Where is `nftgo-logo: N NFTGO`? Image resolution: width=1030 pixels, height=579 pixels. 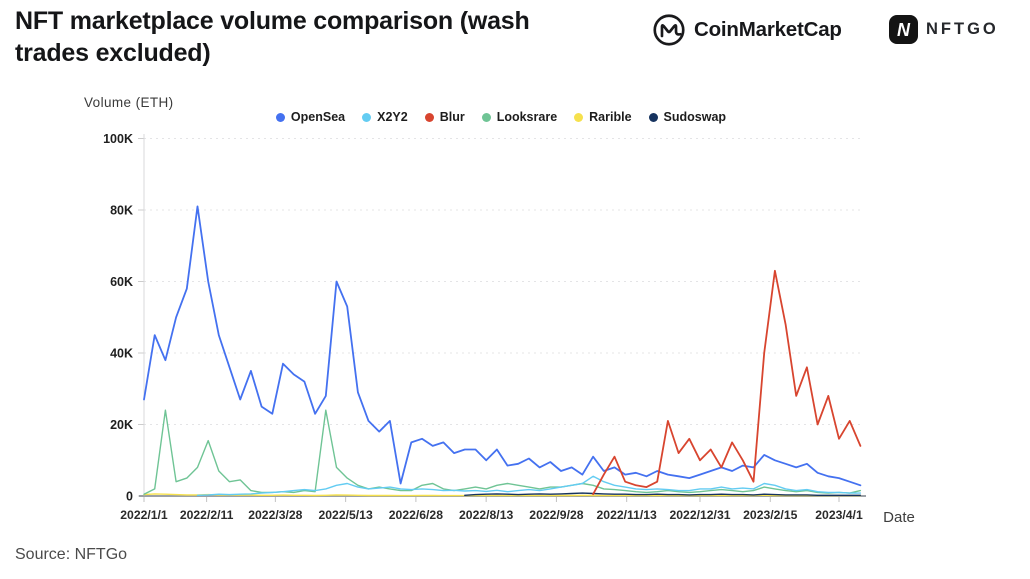 nftgo-logo: N NFTGO is located at coordinates (944, 29).